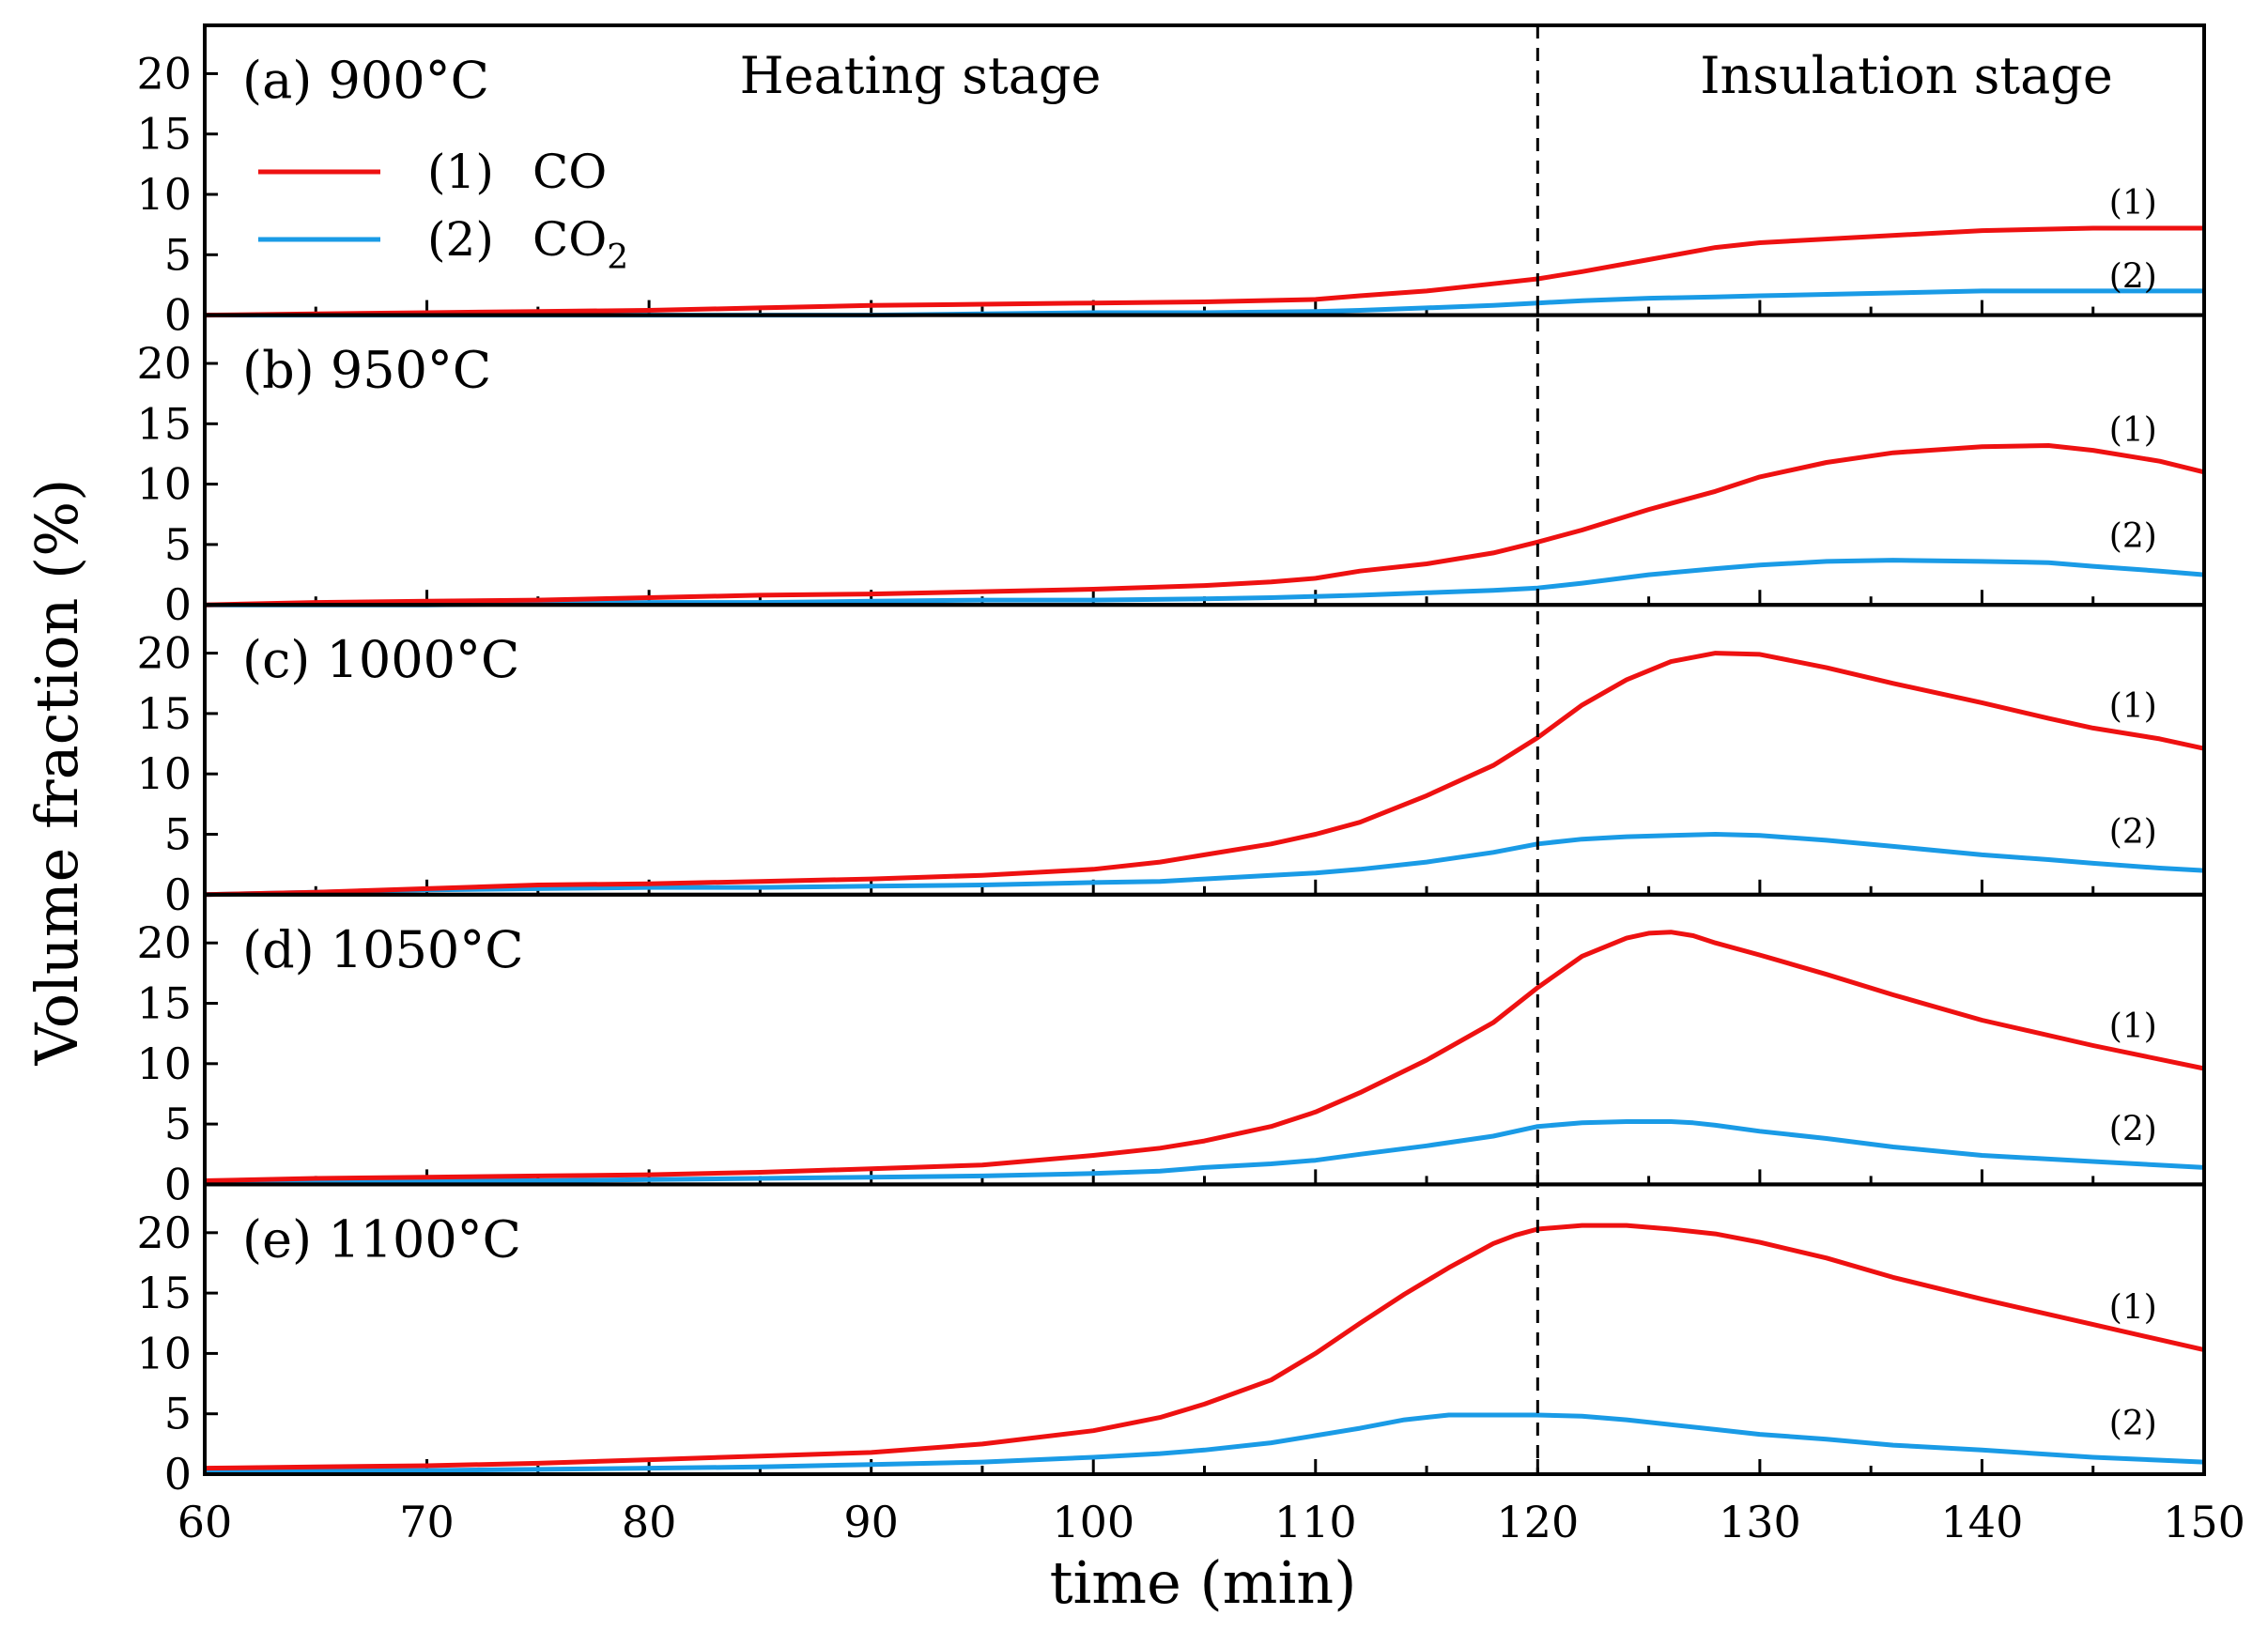 Image resolution: width=2268 pixels, height=1646 pixels. Describe the element at coordinates (921, 75) in the screenshot. I see `heating-stage-label: Heating stage` at that location.